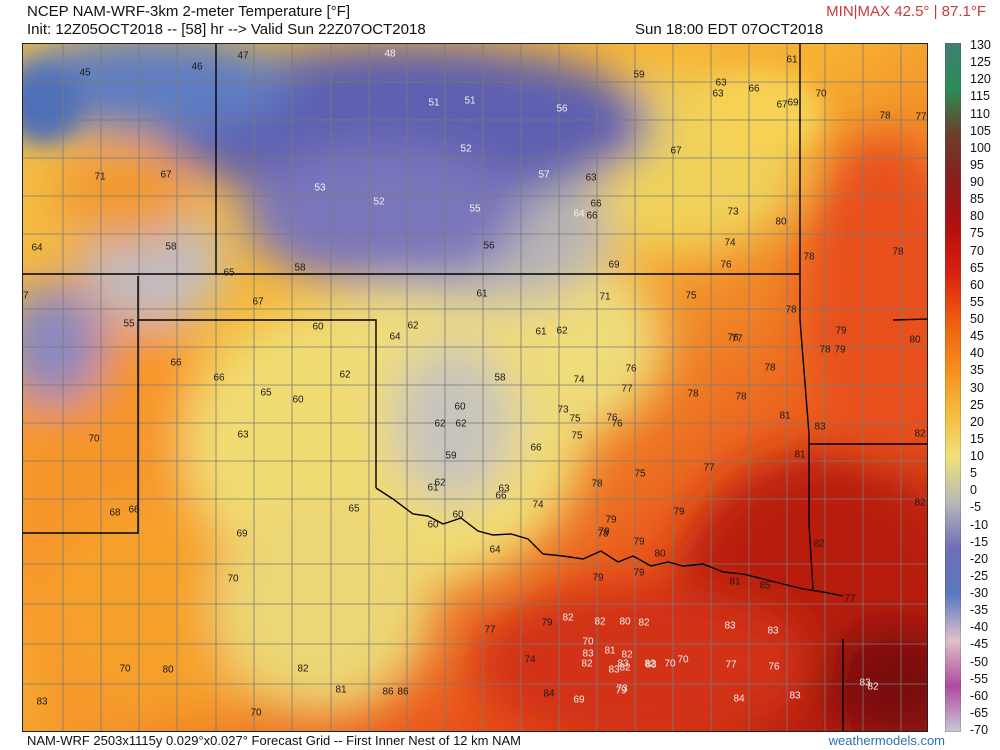 The height and width of the screenshot is (750, 1000). What do you see at coordinates (243, 56) in the screenshot?
I see `temperature-value-label: 47` at bounding box center [243, 56].